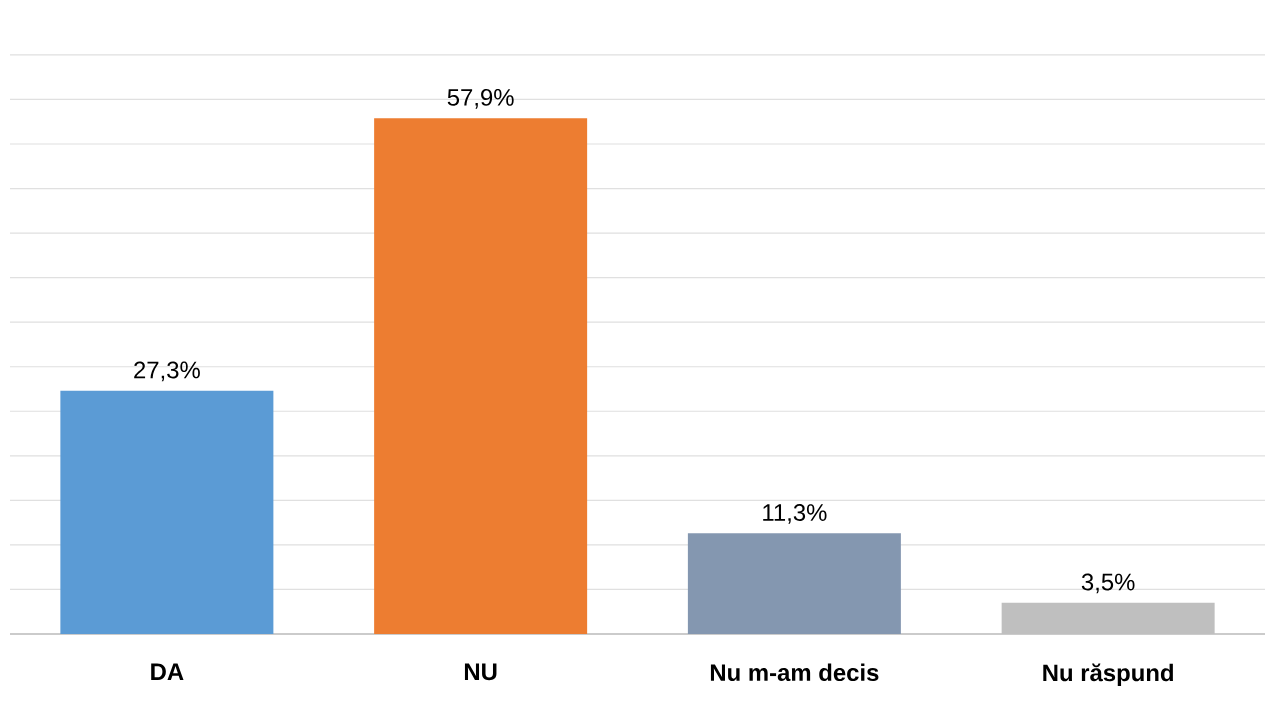 Image resolution: width=1275 pixels, height=717 pixels. What do you see at coordinates (794, 672) in the screenshot?
I see `x-tick-label: Nu m-am decis` at bounding box center [794, 672].